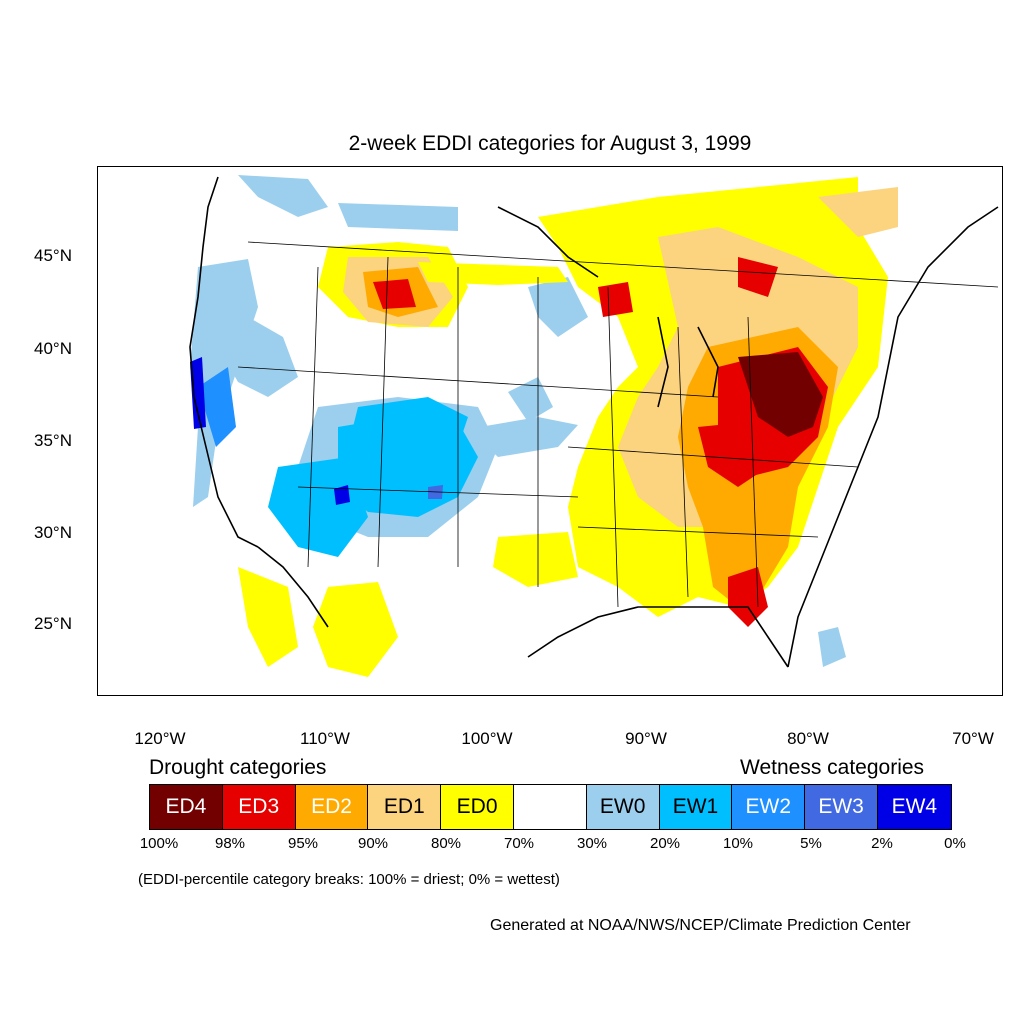 The width and height of the screenshot is (1024, 1024). What do you see at coordinates (238, 767) in the screenshot?
I see `drought-heading: Drought categories` at bounding box center [238, 767].